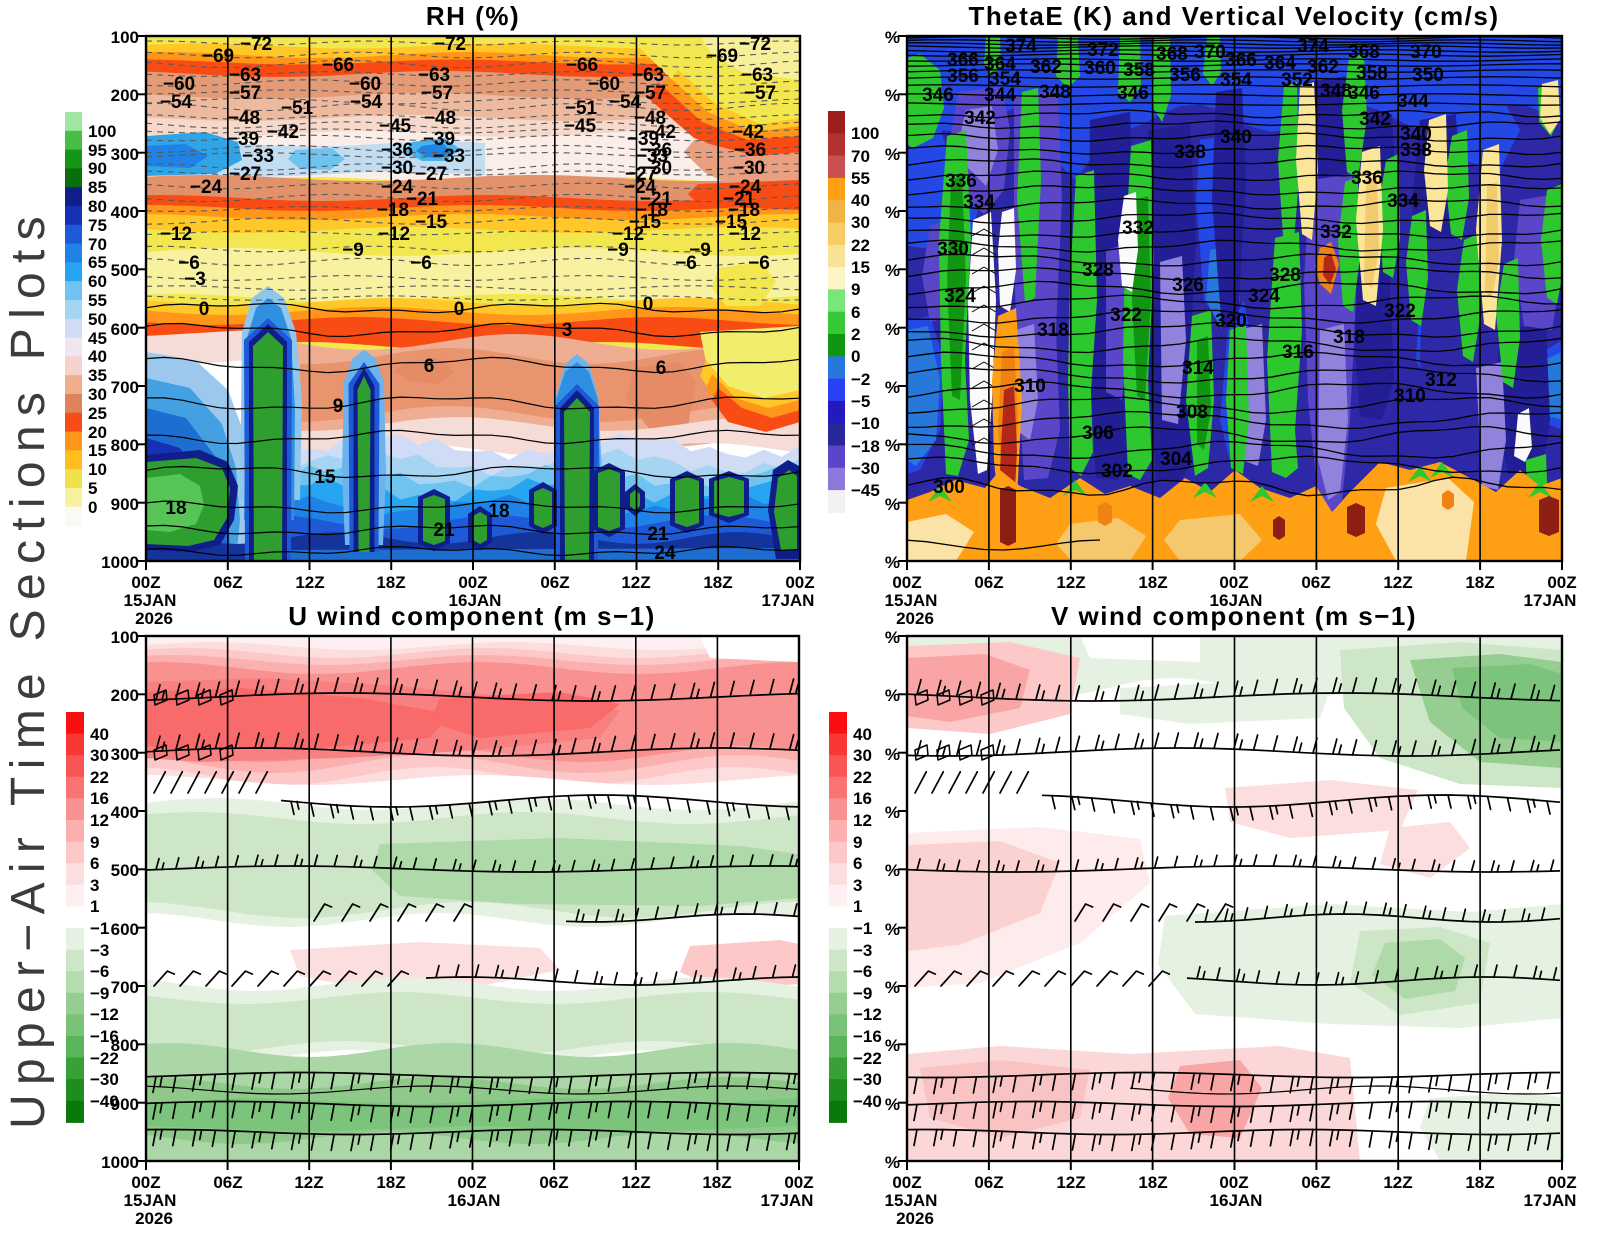 This screenshot has width=1600, height=1236. I want to click on svg-text: 100, so click(125, 37).